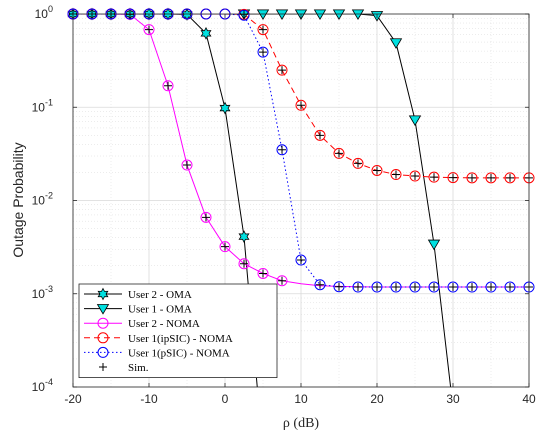 The height and width of the screenshot is (436, 550). What do you see at coordinates (453, 399) in the screenshot?
I see `x-tick-label: 30` at bounding box center [453, 399].